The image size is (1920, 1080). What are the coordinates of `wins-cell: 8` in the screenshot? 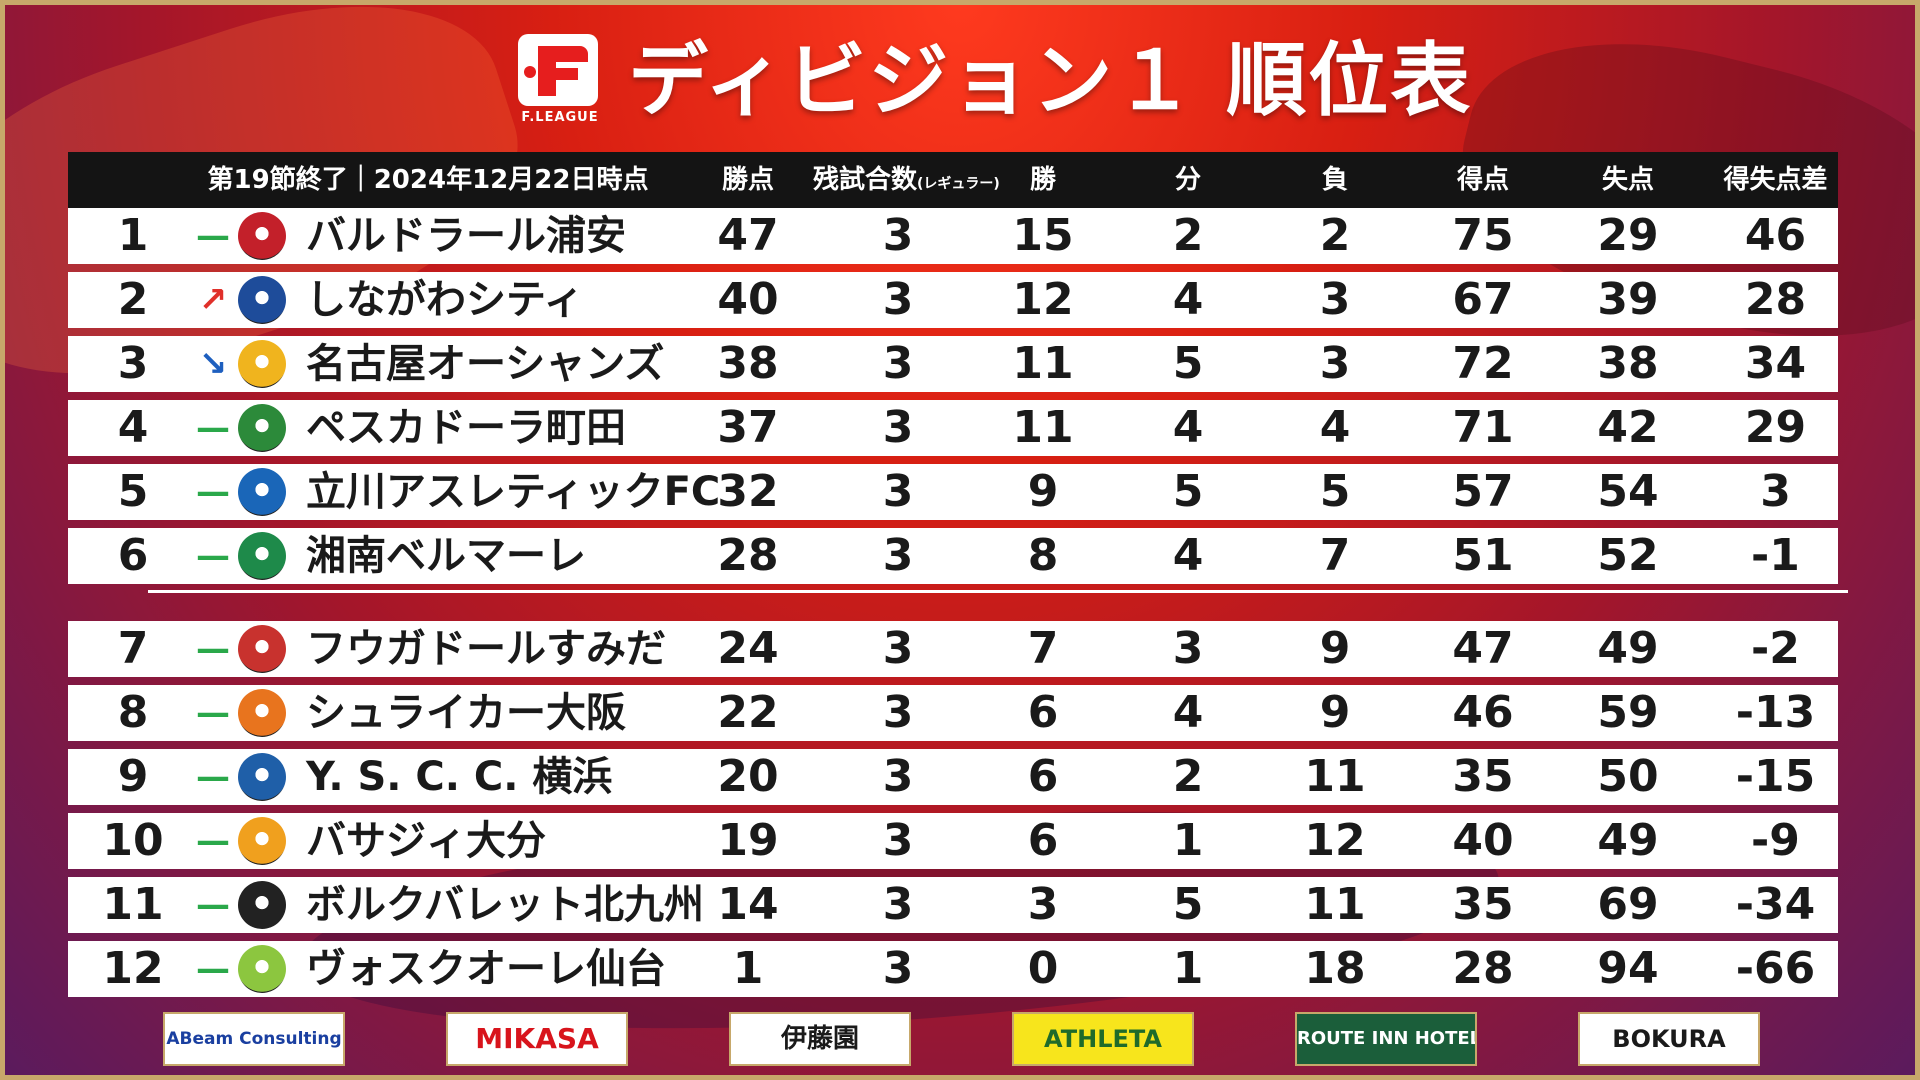 It's located at (1043, 555).